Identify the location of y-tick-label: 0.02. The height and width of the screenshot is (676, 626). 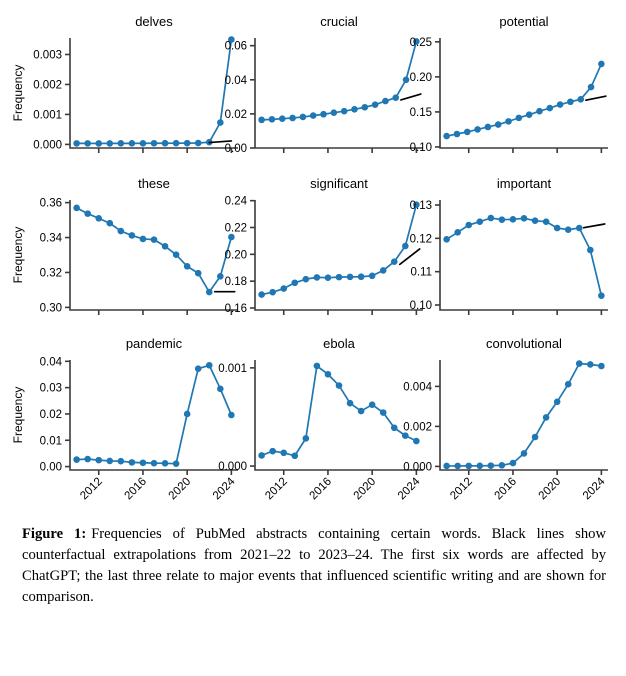
(51, 415).